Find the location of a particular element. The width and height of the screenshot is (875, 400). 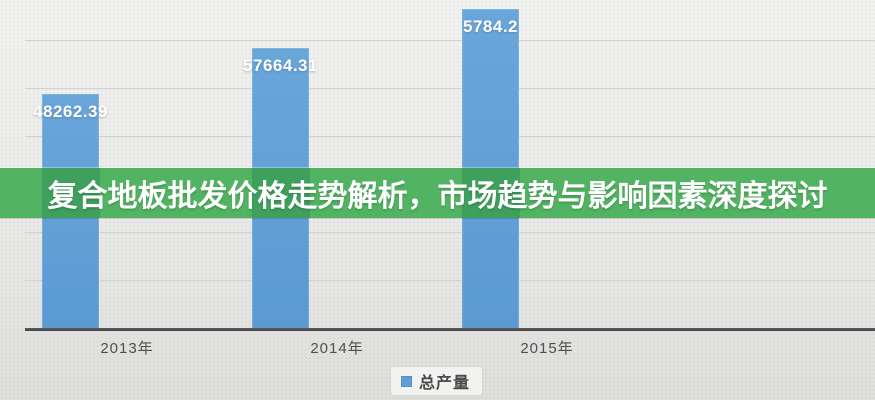

legend-label: 总产量 is located at coordinates (445, 383).